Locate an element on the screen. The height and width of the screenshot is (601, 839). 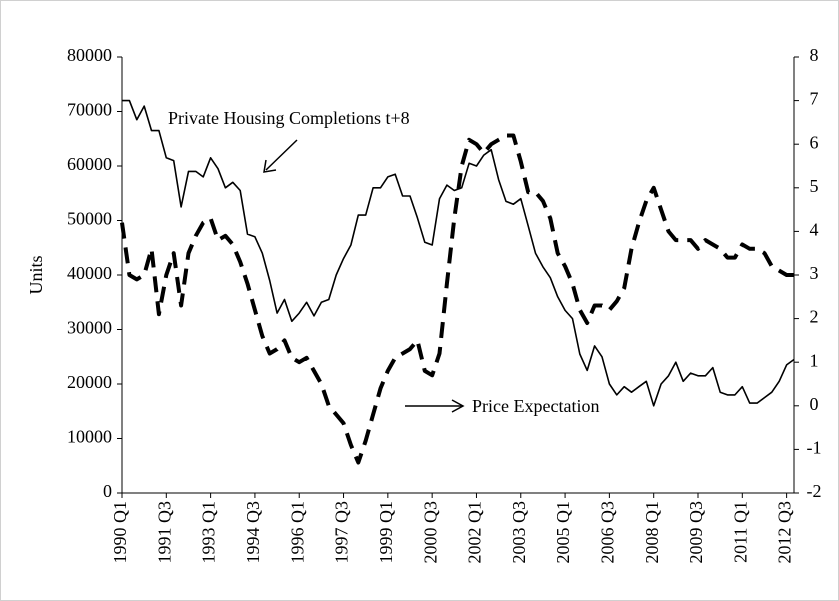
y-tick-label: 10000 is located at coordinates (89, 437).